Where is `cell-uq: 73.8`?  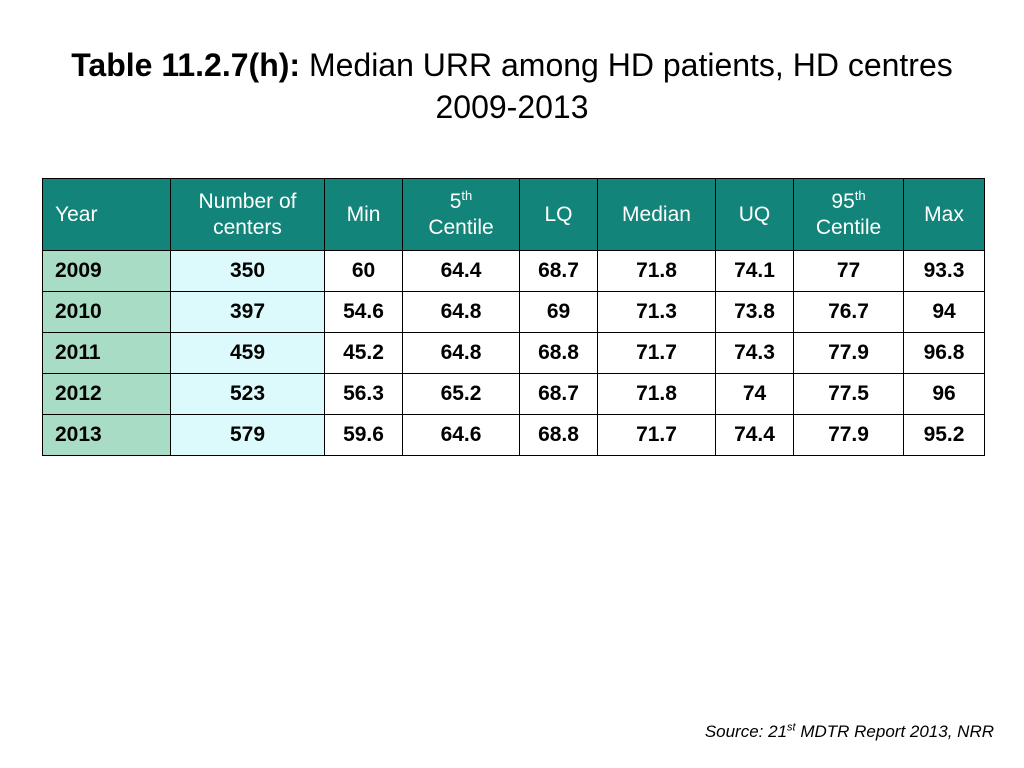
cell-uq: 73.8 is located at coordinates (754, 312).